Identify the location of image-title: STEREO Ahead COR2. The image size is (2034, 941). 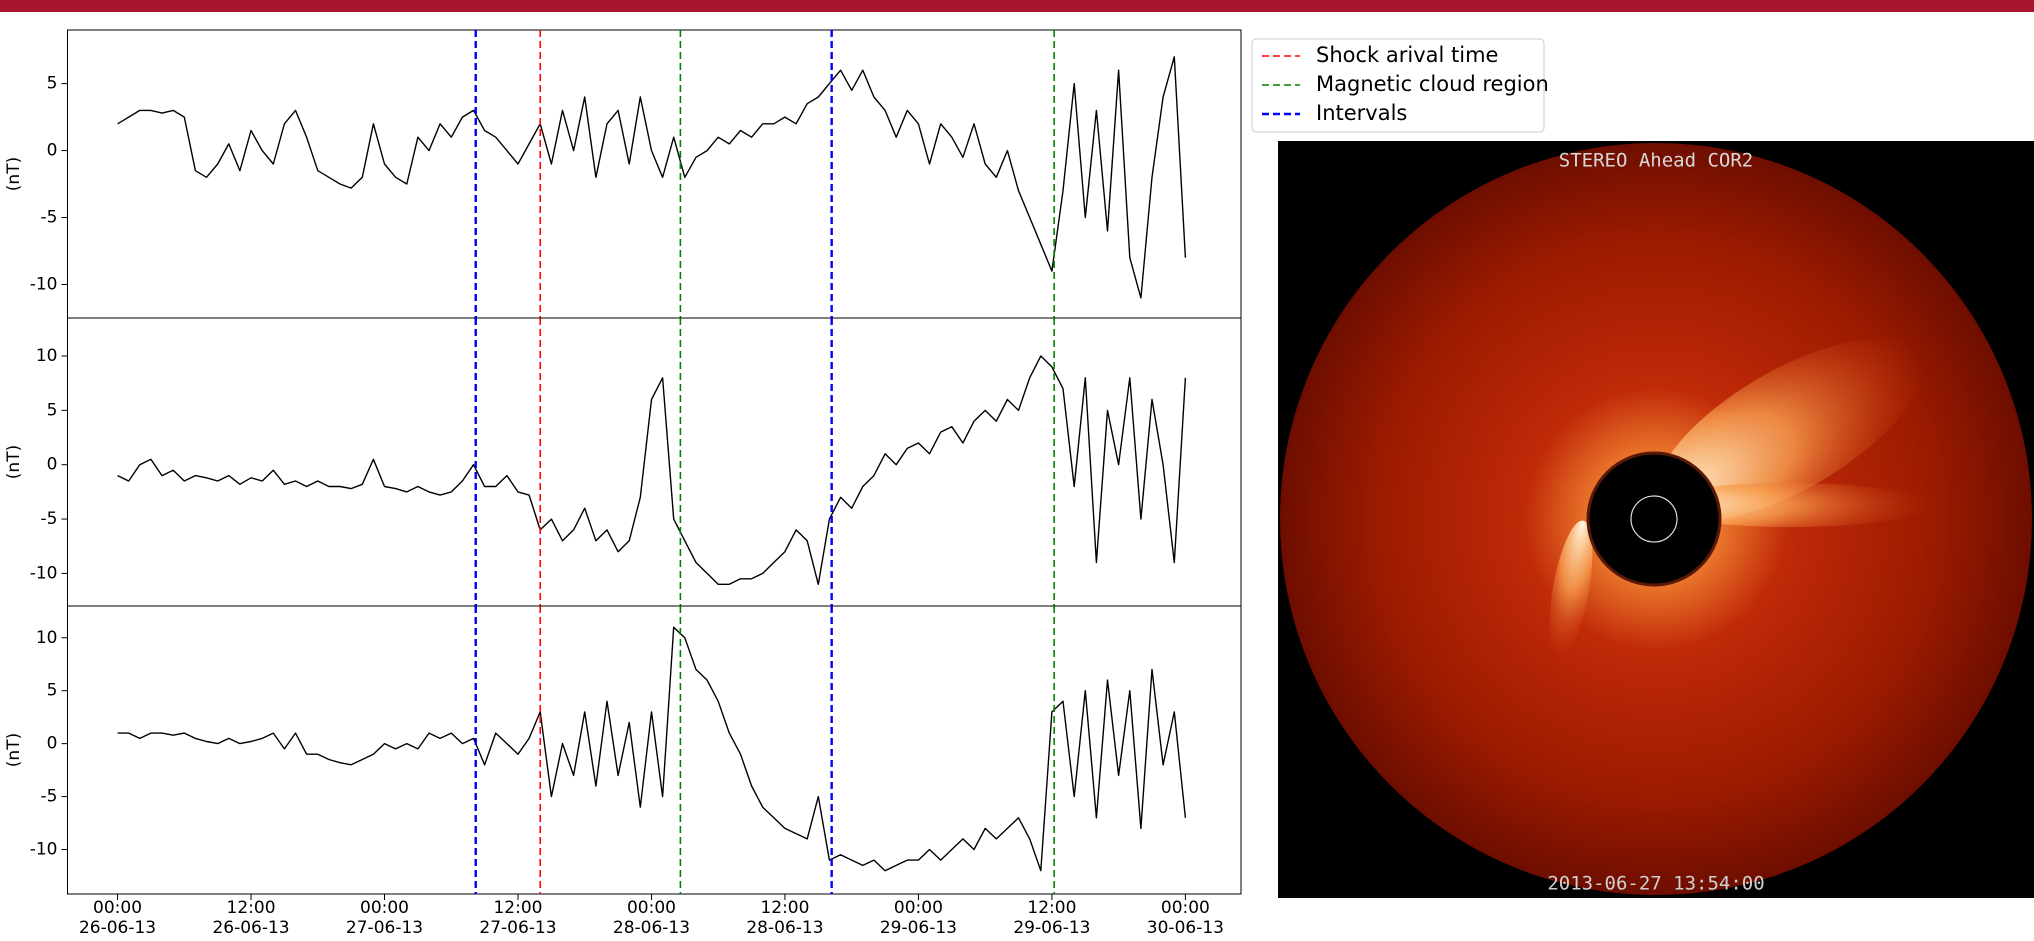
(1656, 161).